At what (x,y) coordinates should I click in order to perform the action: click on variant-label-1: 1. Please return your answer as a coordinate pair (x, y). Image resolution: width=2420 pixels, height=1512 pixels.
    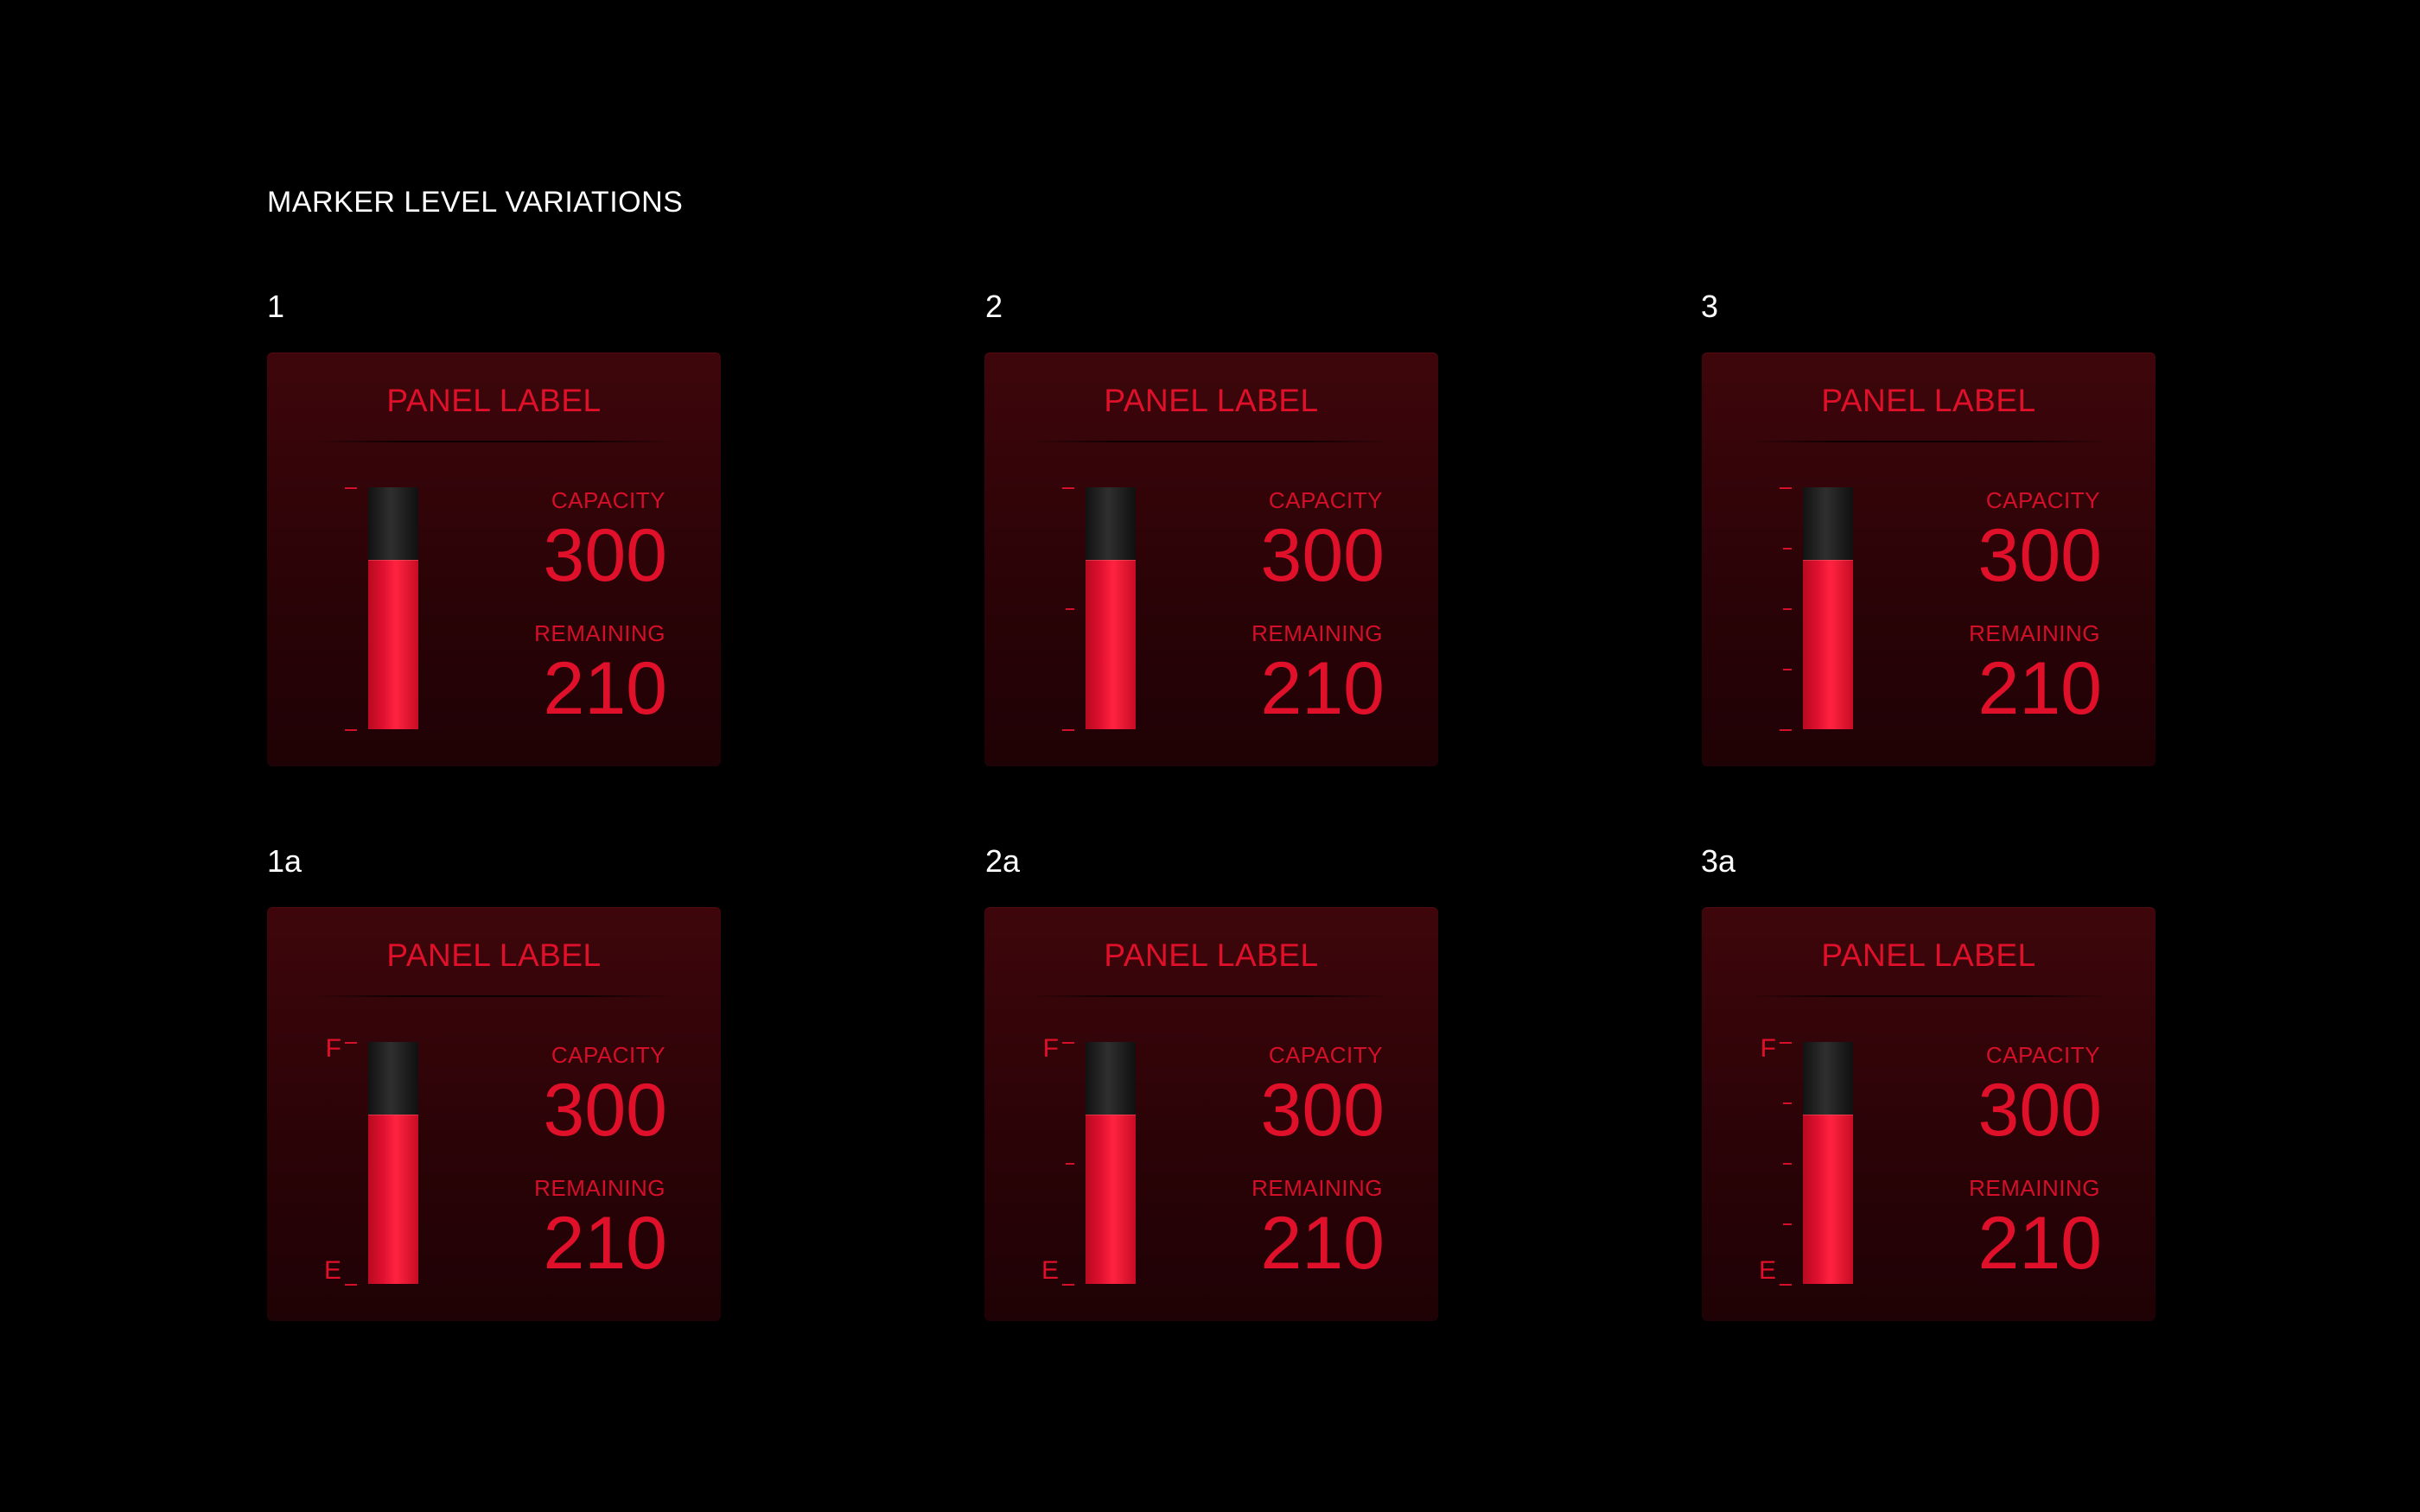
    Looking at the image, I should click on (276, 306).